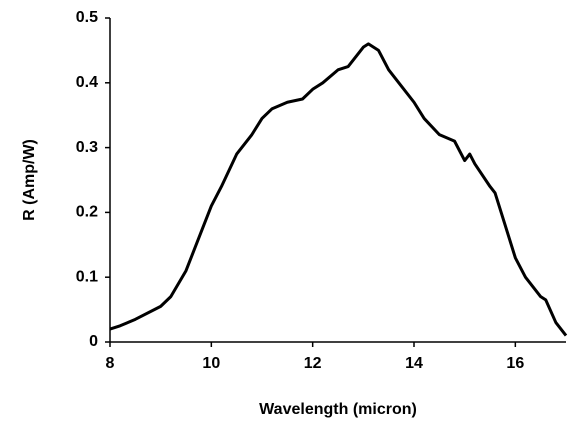 The height and width of the screenshot is (429, 568). I want to click on y-tick-label: 0.3, so click(87, 147).